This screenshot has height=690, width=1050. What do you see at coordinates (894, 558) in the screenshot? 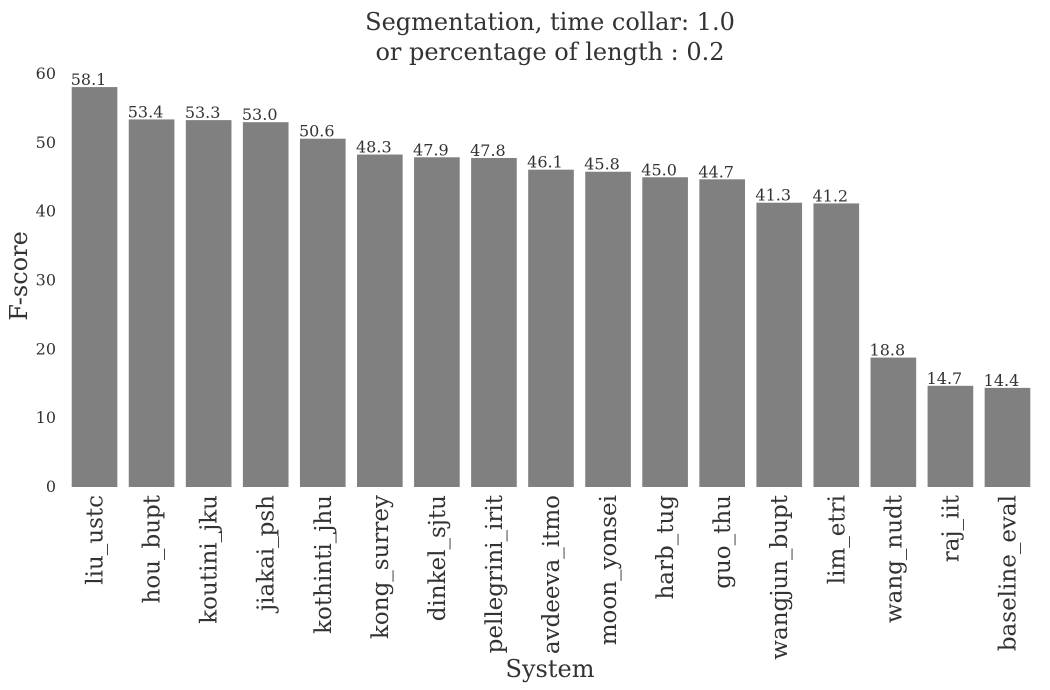
I see `x-tick-label: wang_nudt` at bounding box center [894, 558].